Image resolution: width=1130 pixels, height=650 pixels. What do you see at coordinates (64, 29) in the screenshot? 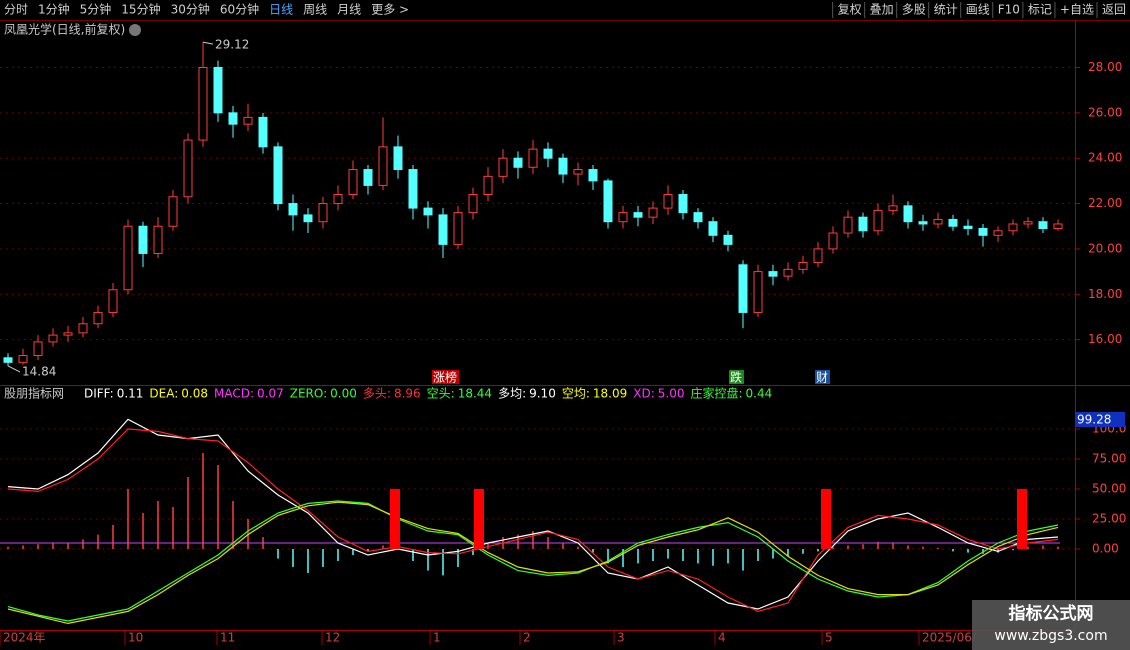
I see `chart-title: 凤凰光学(日线,前复权)` at bounding box center [64, 29].